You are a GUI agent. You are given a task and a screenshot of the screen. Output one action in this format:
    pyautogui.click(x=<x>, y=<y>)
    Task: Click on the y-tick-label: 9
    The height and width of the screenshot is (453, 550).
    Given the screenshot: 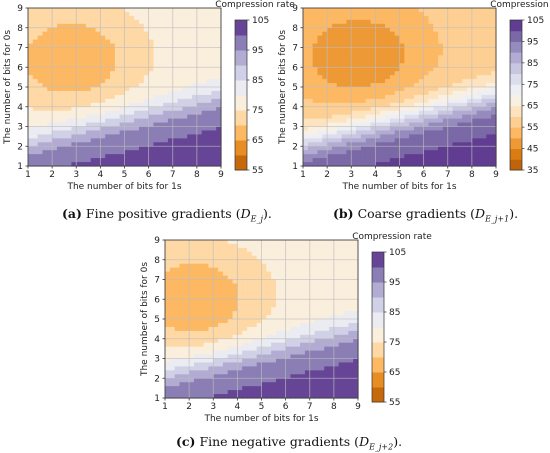 What is the action you would take?
    pyautogui.click(x=295, y=9)
    